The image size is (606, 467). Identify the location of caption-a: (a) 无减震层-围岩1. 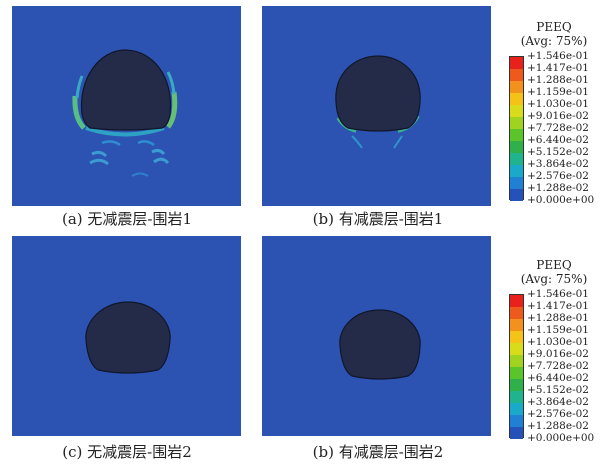
(127, 219).